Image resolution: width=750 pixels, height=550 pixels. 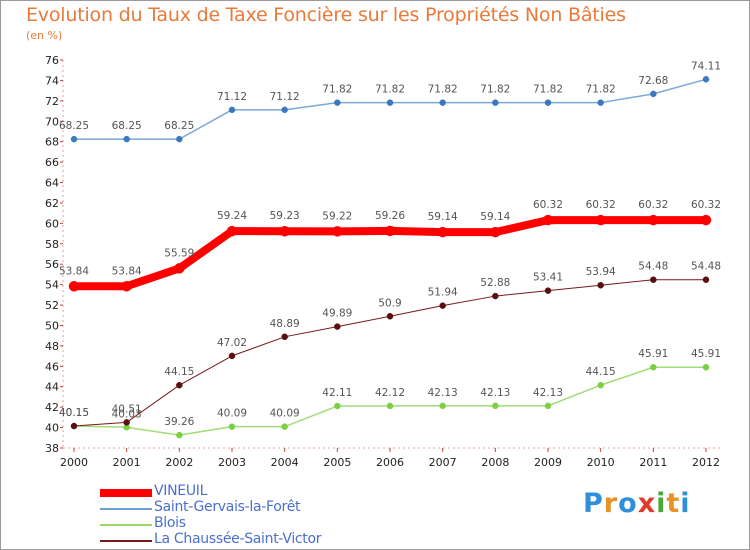 What do you see at coordinates (593, 503) in the screenshot?
I see `logo-letter: P` at bounding box center [593, 503].